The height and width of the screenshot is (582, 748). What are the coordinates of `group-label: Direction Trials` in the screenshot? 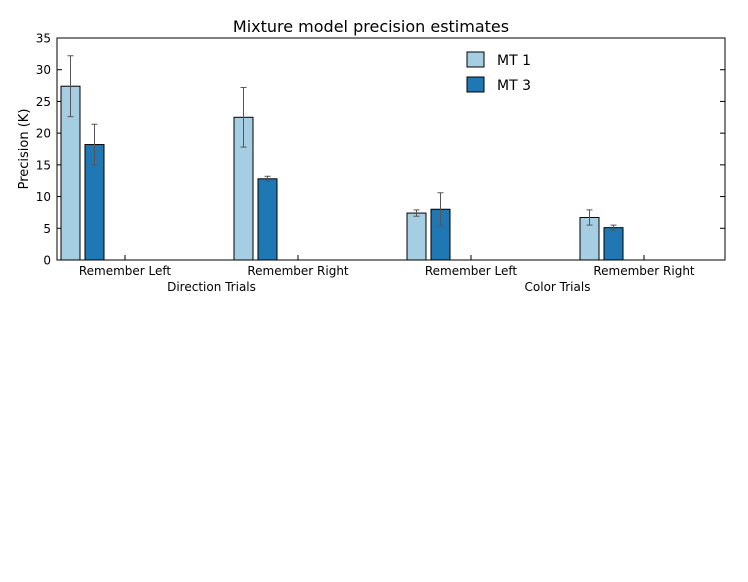 It's located at (211, 287).